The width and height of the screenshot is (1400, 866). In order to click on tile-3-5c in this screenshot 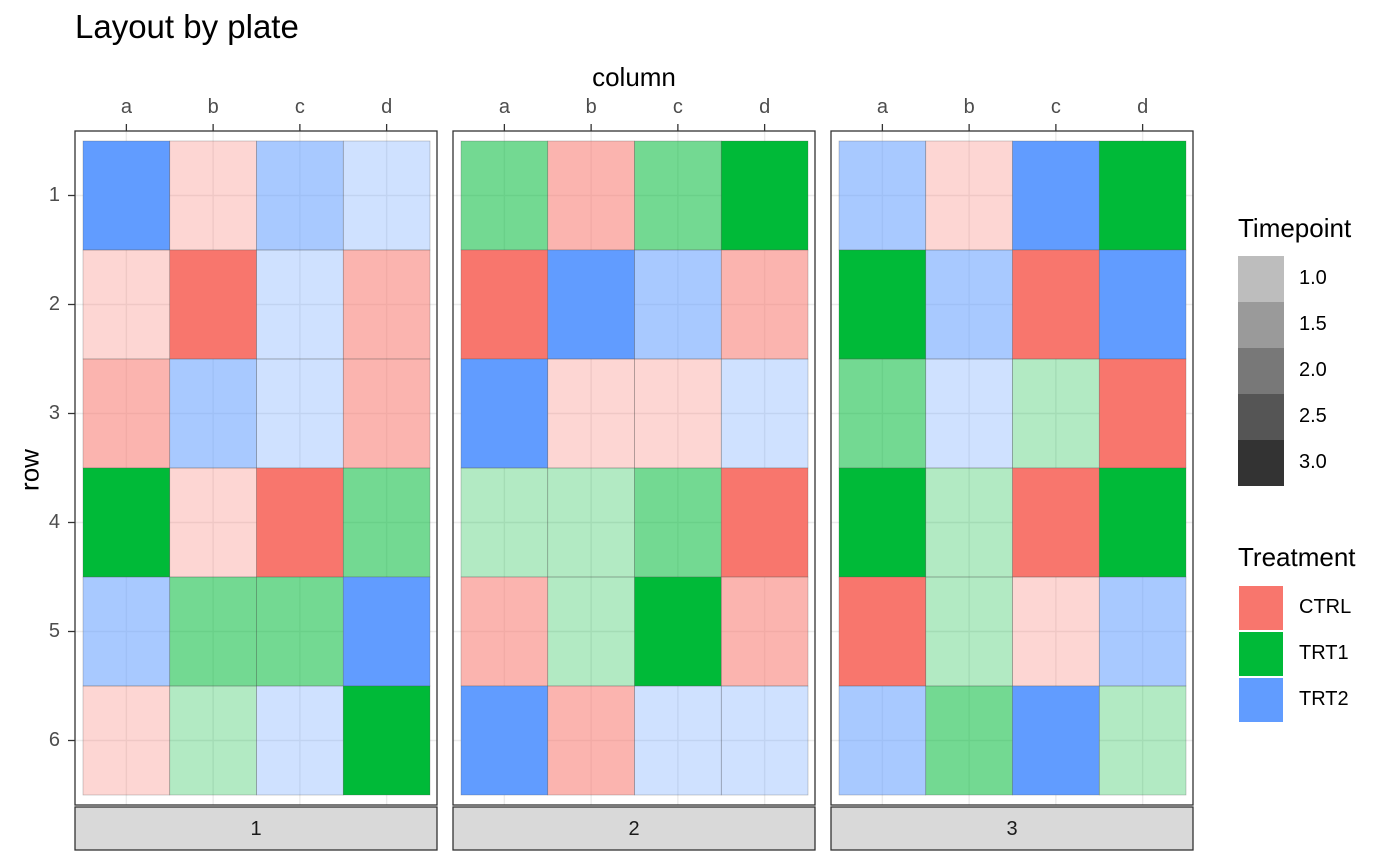, I will do `click(1056, 631)`.